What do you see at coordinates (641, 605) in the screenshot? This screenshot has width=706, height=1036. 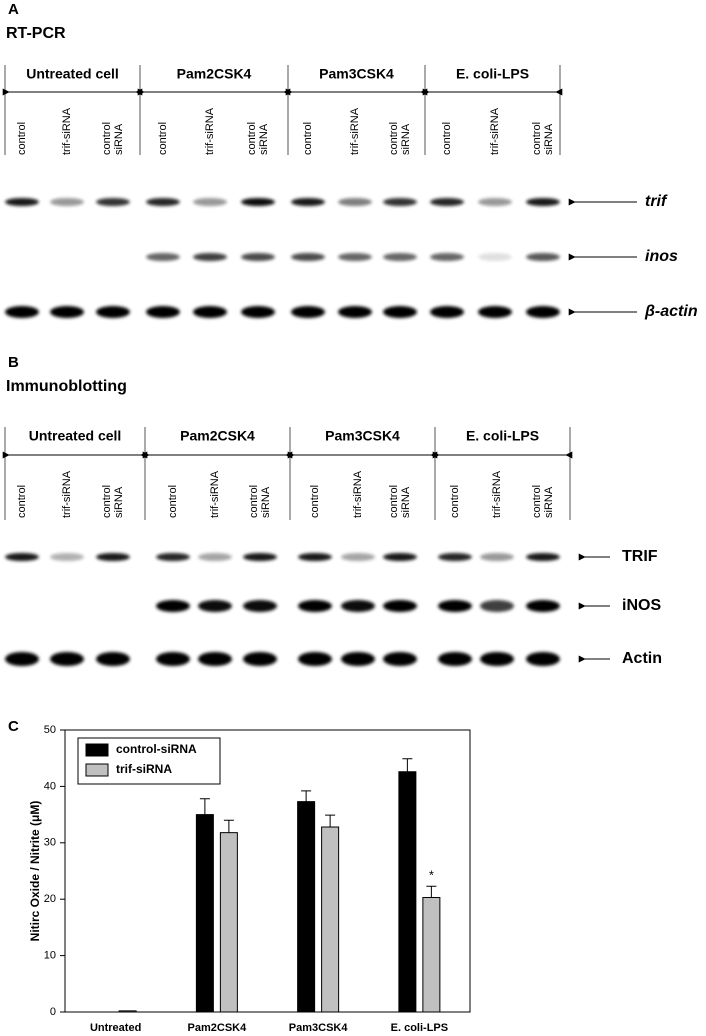 I see `band-label: iNOS` at bounding box center [641, 605].